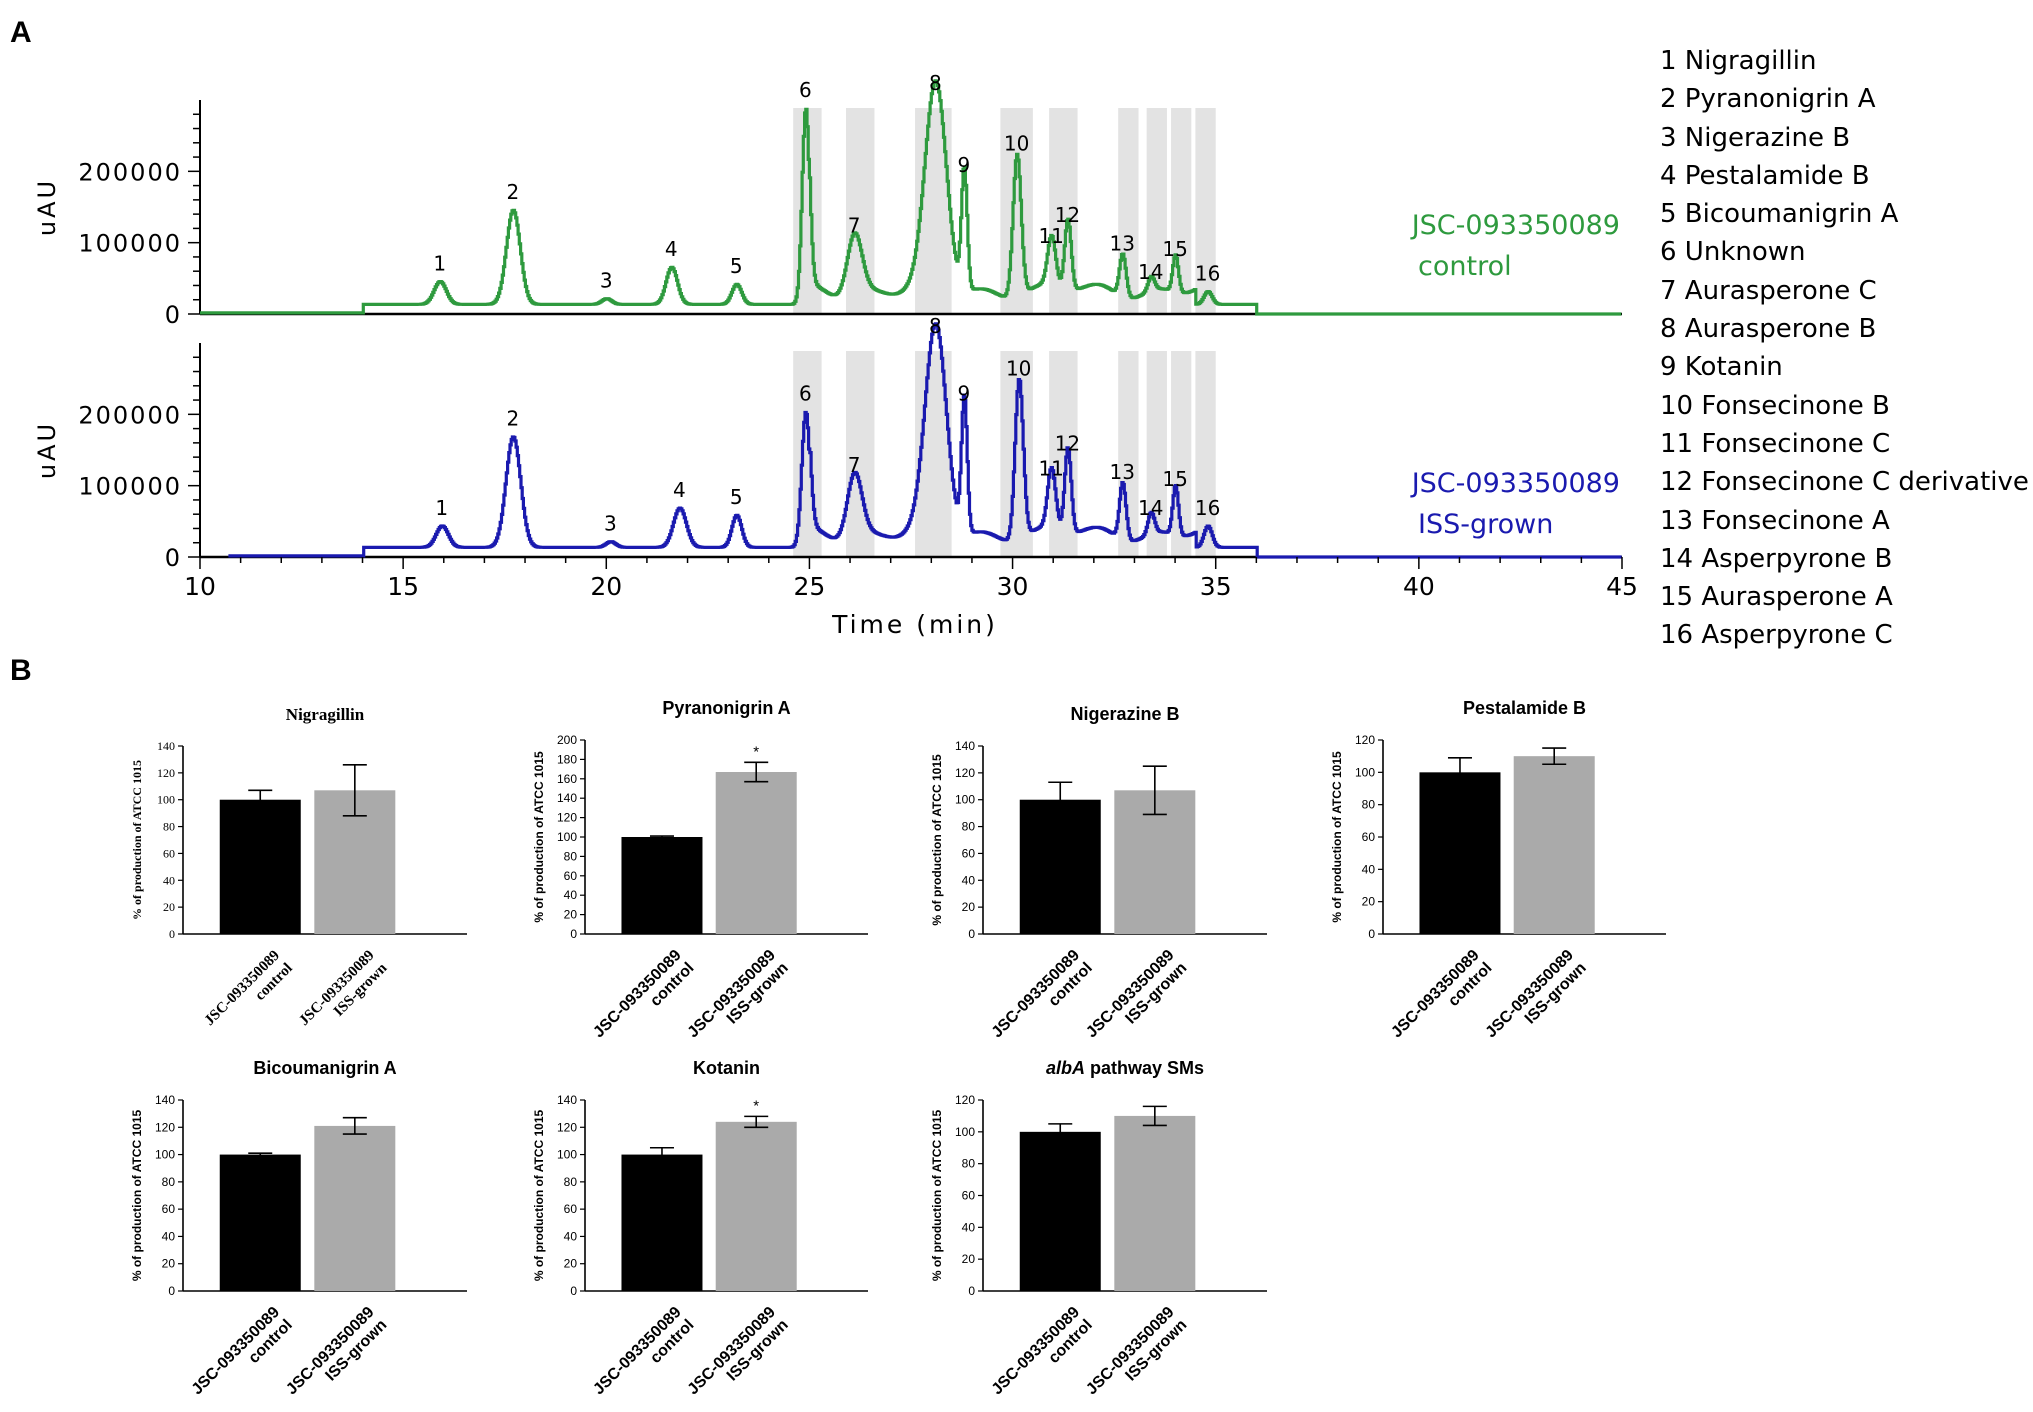 This screenshot has height=1412, width=2033. I want to click on peak-label: 8, so click(935, 326).